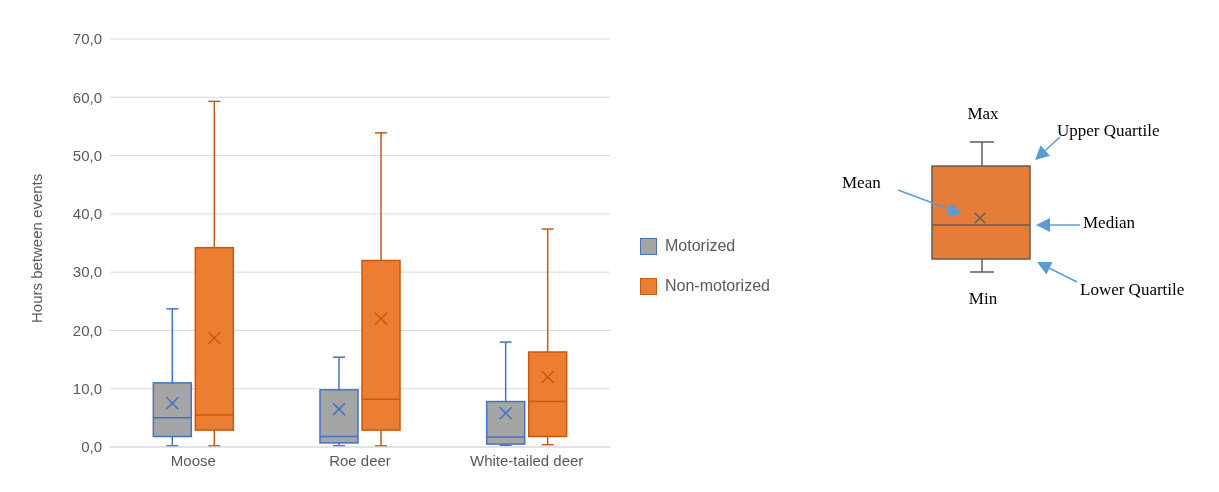 The height and width of the screenshot is (492, 1219). Describe the element at coordinates (861, 183) in the screenshot. I see `text: Mean` at that location.